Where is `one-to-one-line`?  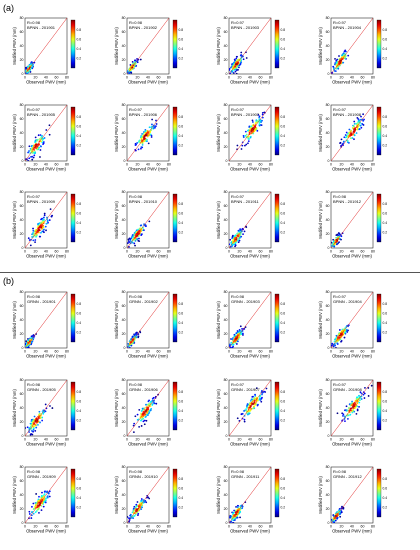 one-to-one-line is located at coordinates (46, 408).